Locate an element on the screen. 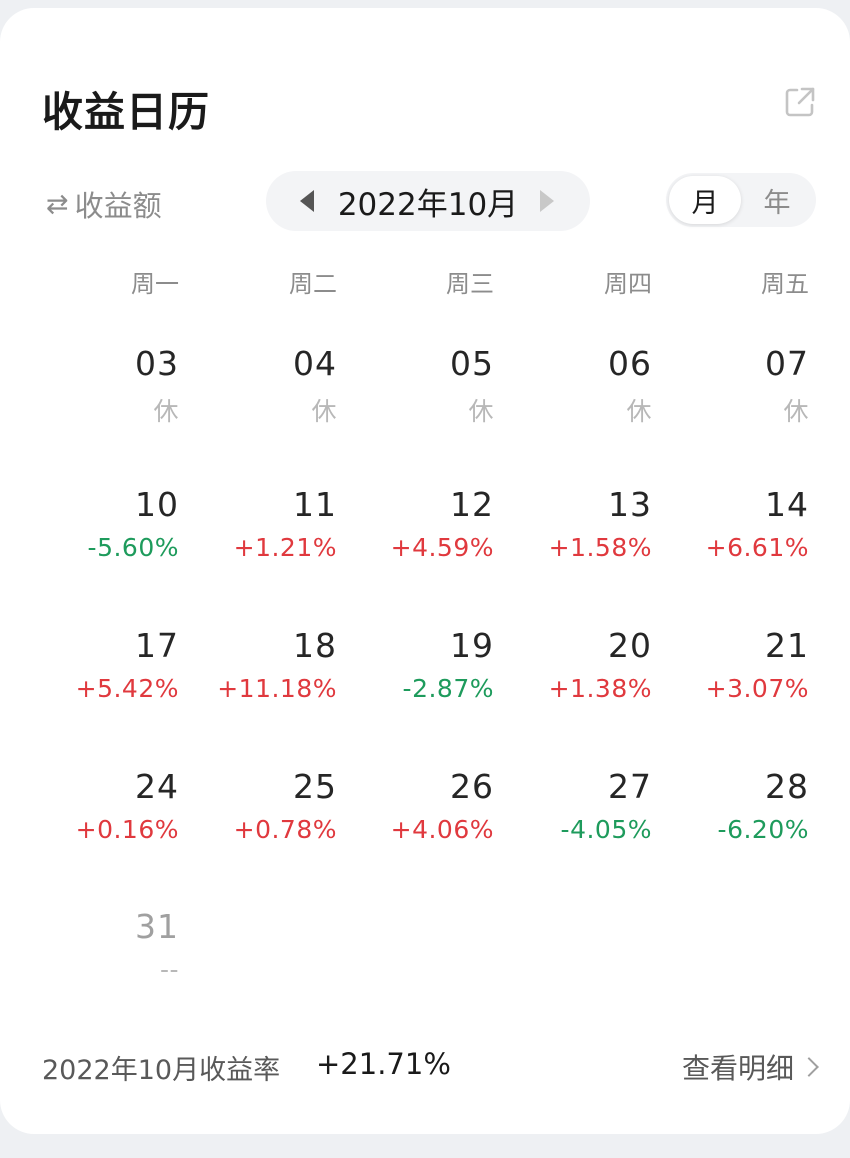 This screenshot has height=1158, width=850. day-return-value: -4.05% is located at coordinates (606, 829).